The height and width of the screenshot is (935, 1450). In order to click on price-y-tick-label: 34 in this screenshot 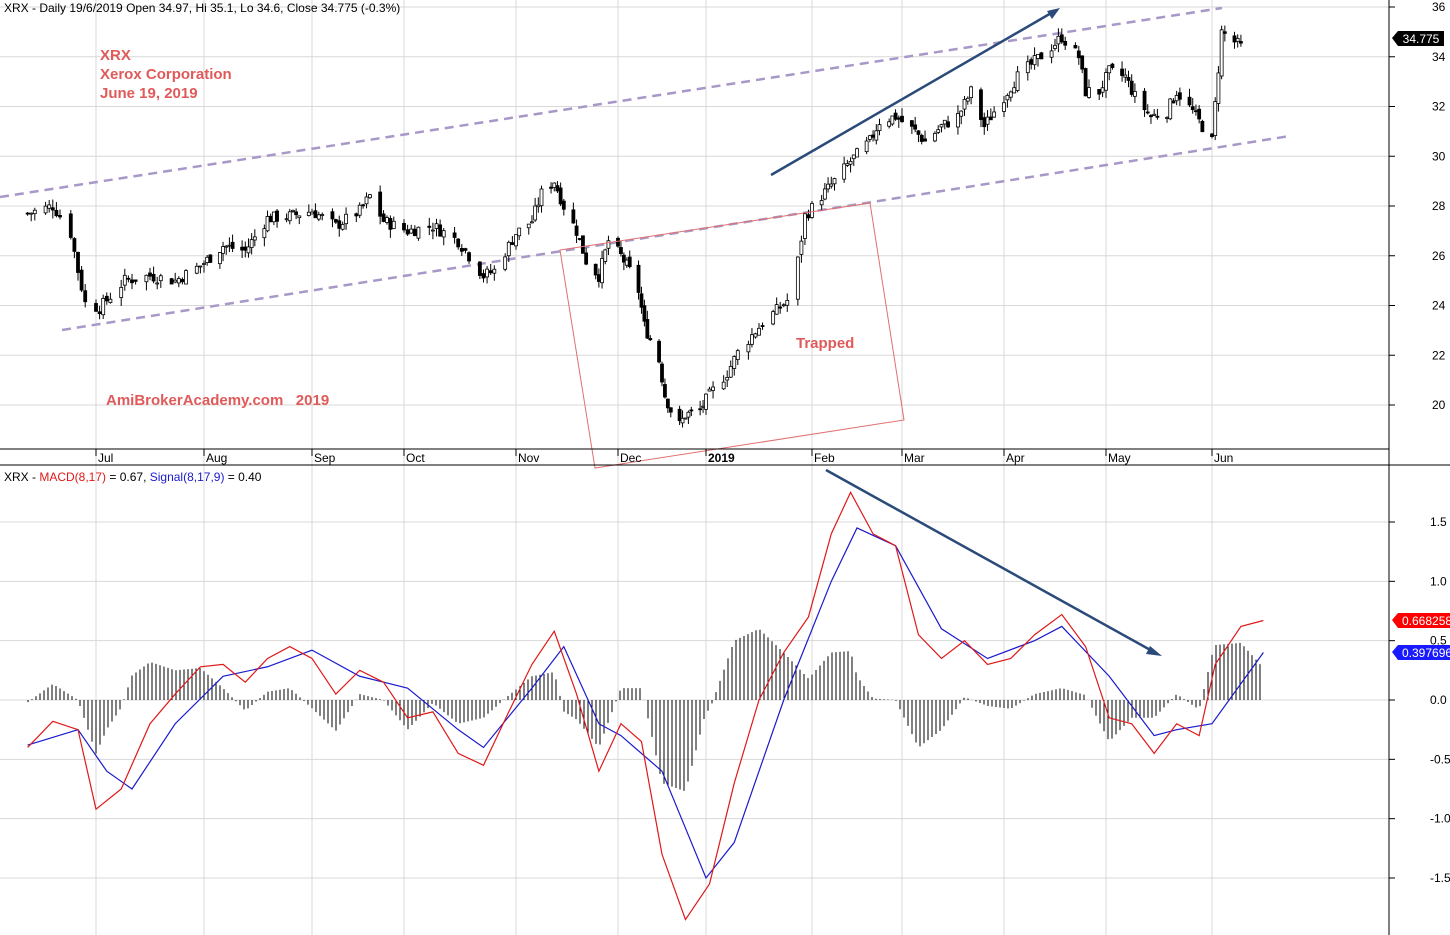, I will do `click(1439, 57)`.